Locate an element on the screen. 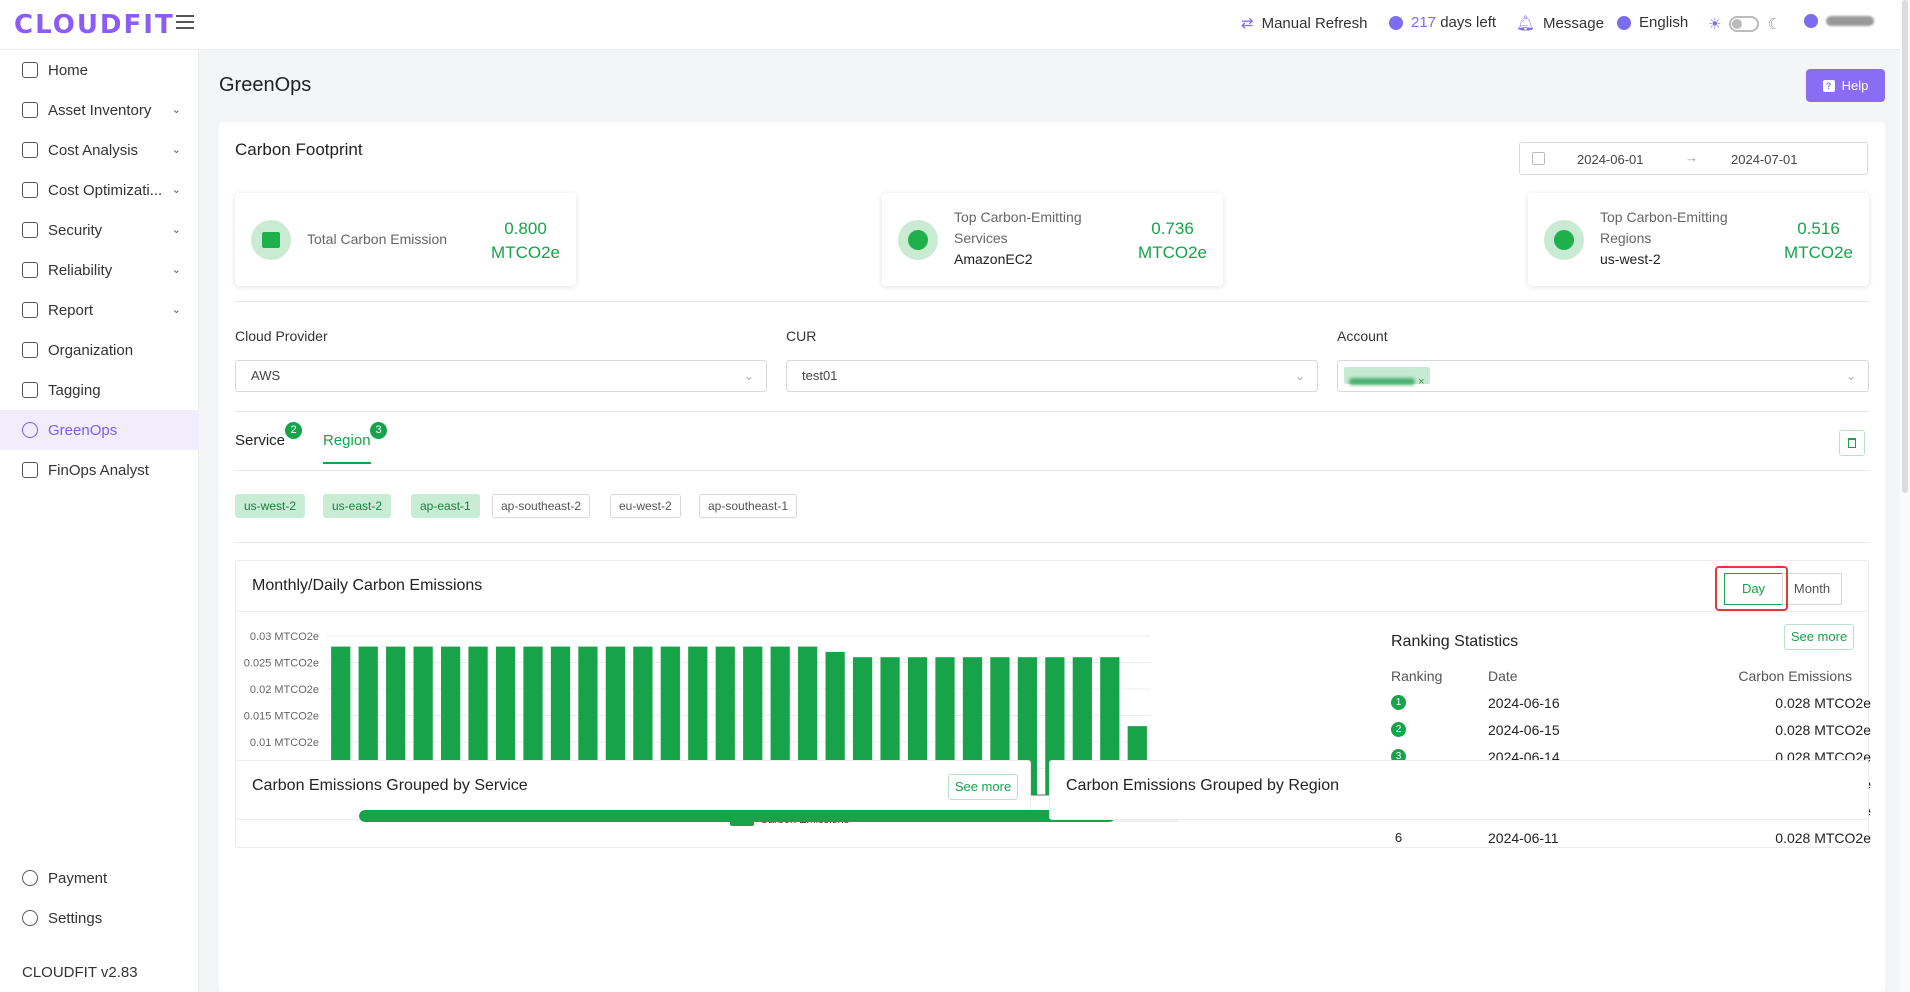 This screenshot has height=992, width=1910. region-tag: eu-west-2 is located at coordinates (645, 506).